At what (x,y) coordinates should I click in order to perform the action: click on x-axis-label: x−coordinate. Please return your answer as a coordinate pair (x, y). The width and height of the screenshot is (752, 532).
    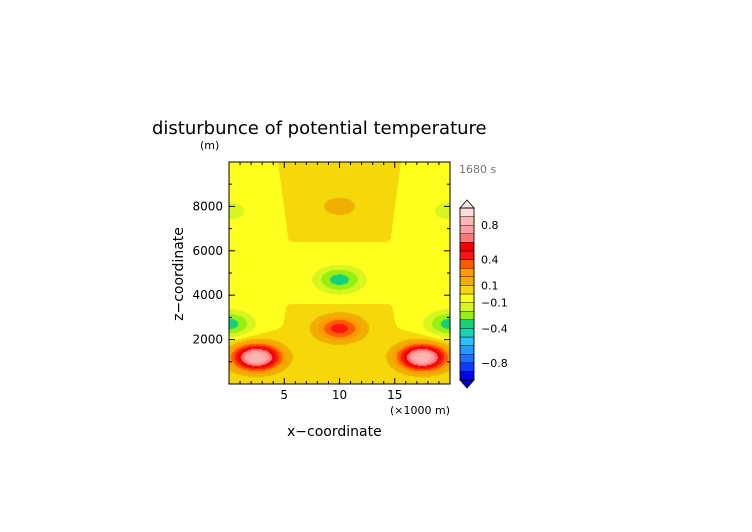
    Looking at the image, I should click on (334, 432).